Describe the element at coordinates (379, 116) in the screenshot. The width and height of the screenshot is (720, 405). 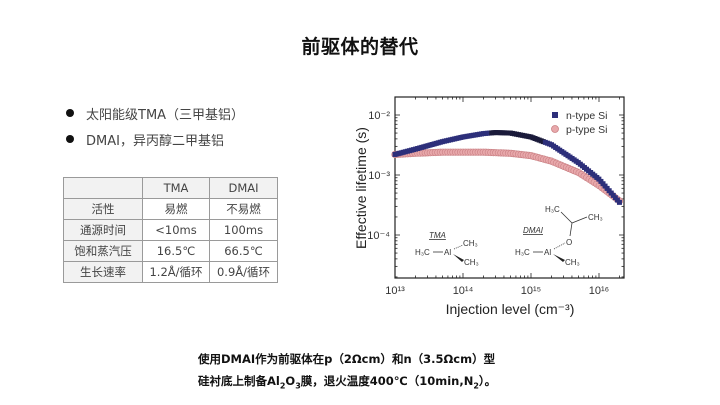
I see `y-tick-label: 10⁻²` at that location.